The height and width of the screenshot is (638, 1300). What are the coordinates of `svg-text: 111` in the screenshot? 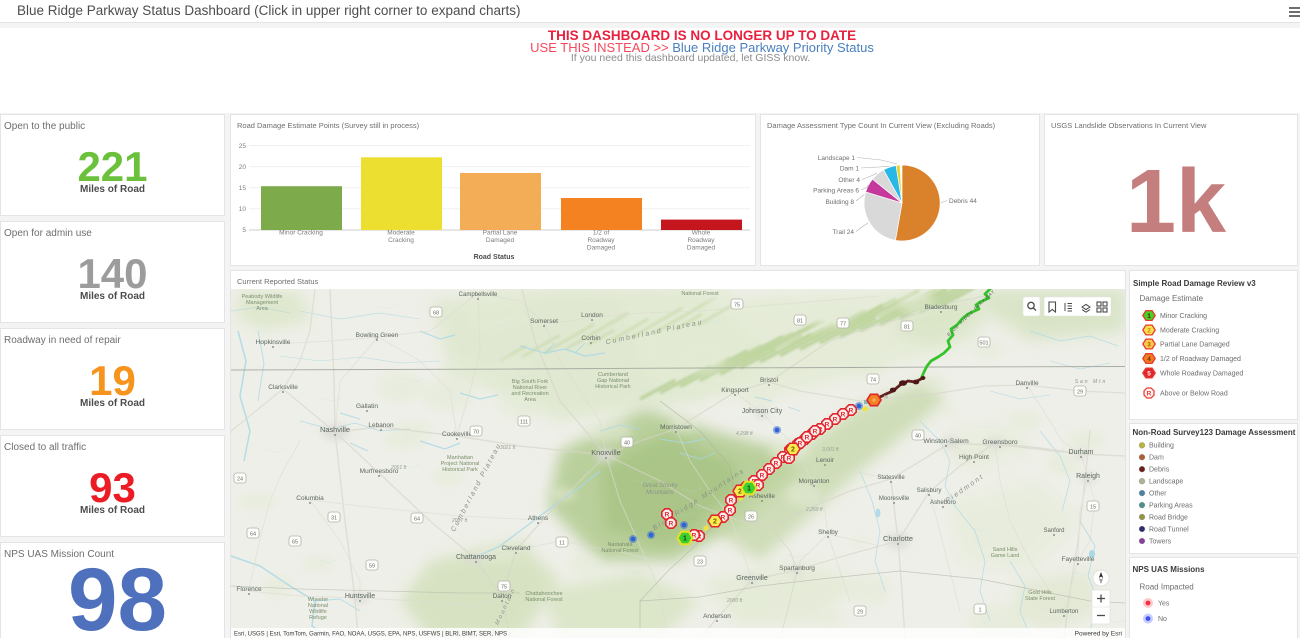 It's located at (524, 423).